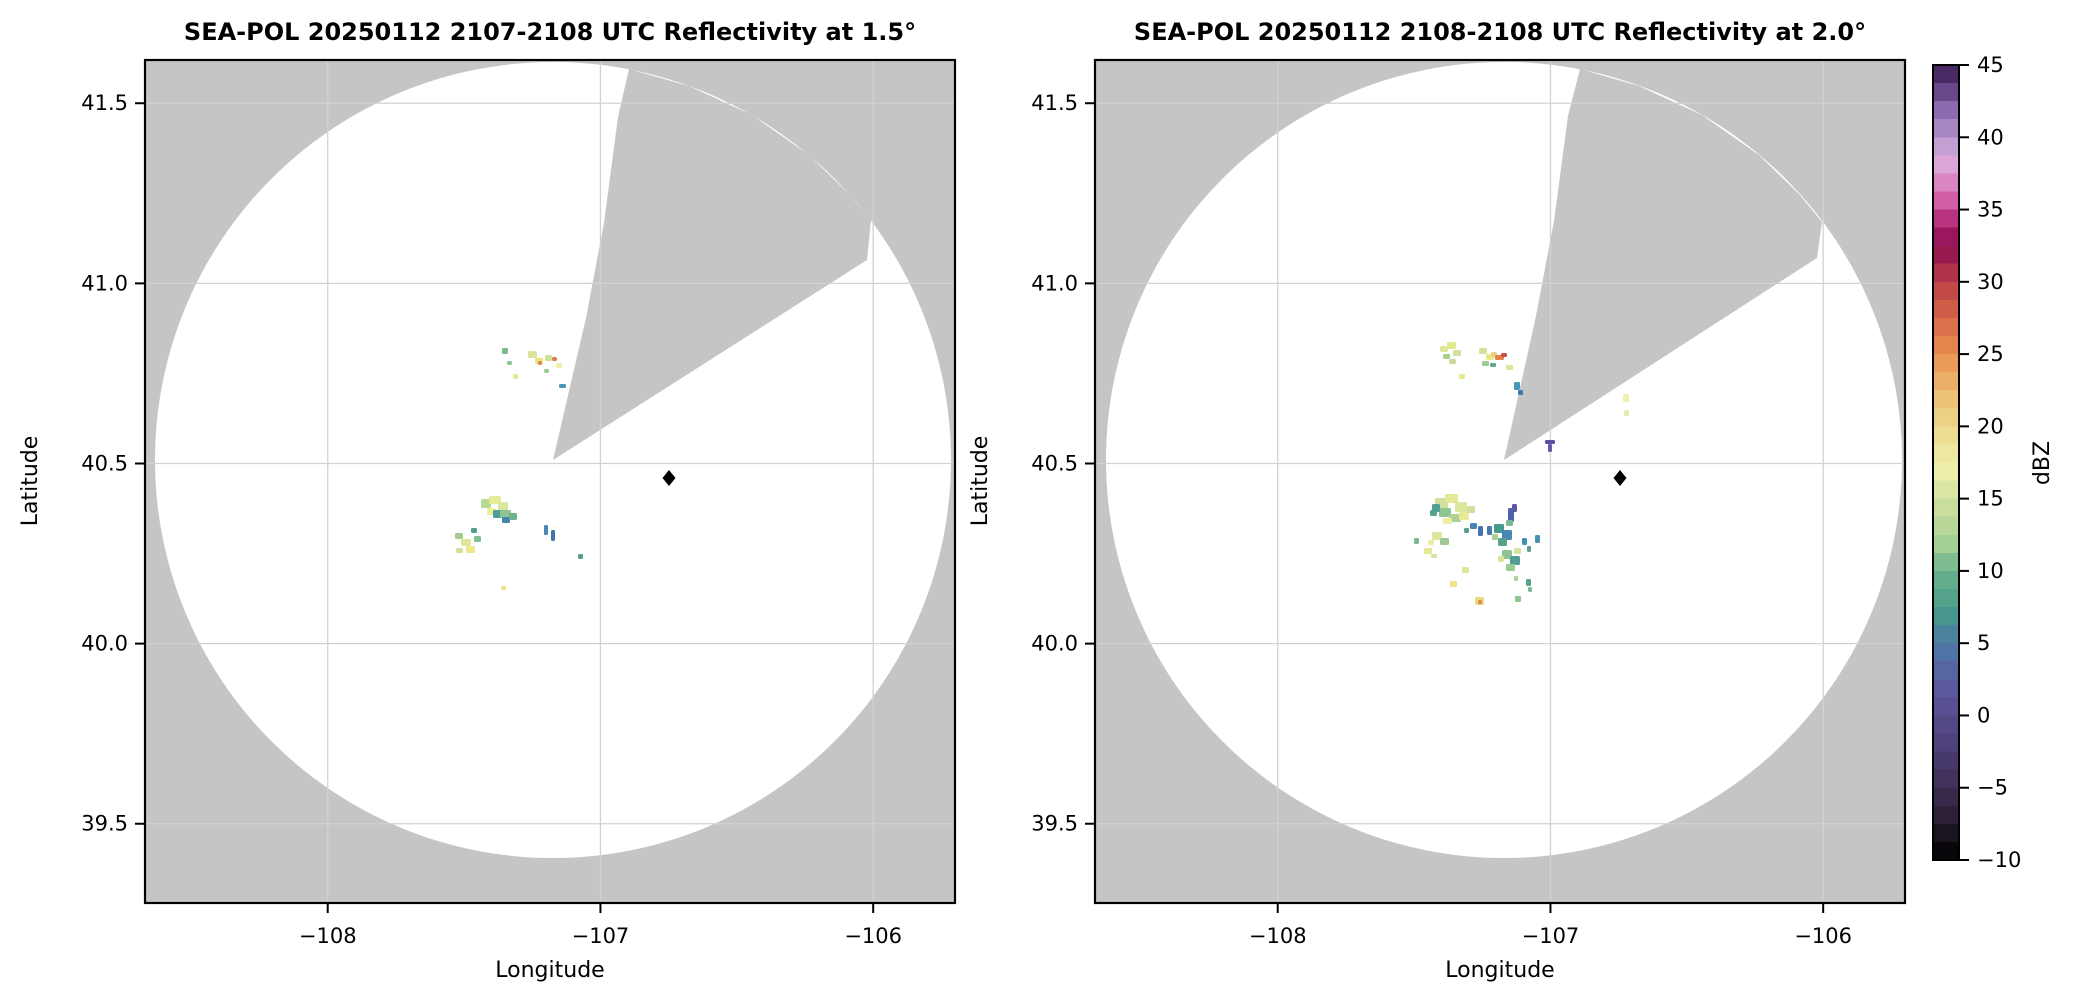 The width and height of the screenshot is (2096, 994). I want to click on colorbar-tick-label: 35, so click(1990, 210).